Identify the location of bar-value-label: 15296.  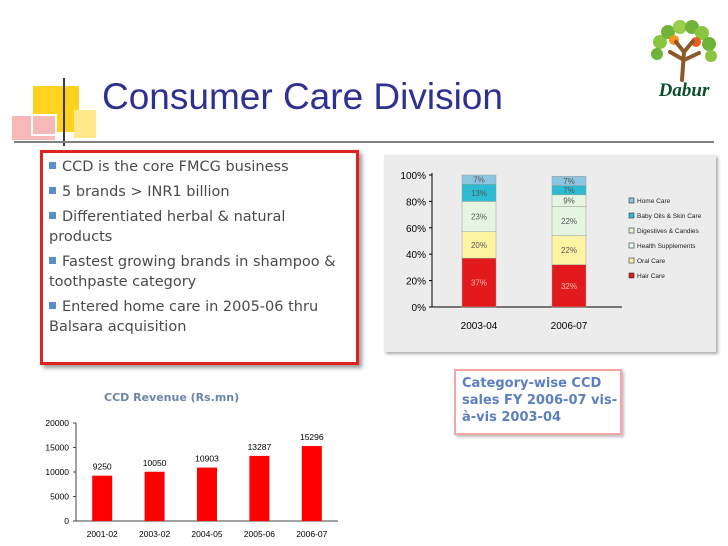
(312, 437).